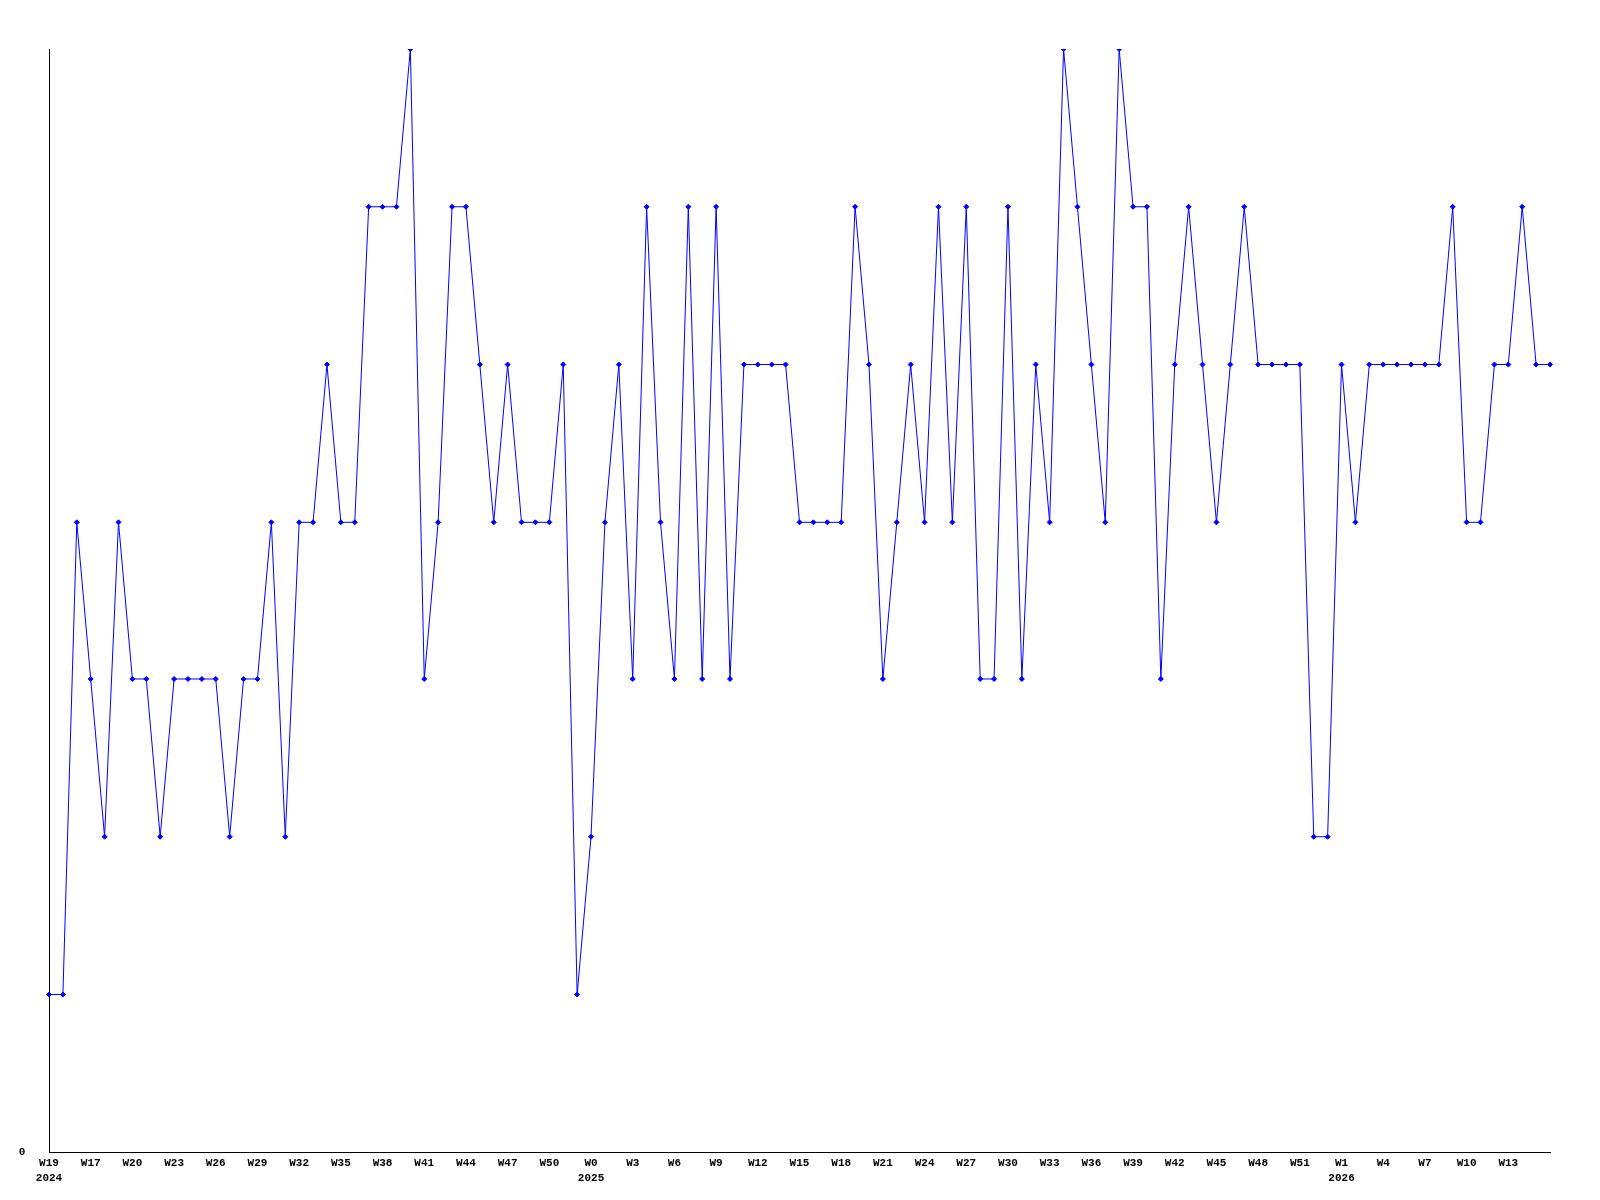 The width and height of the screenshot is (1600, 1200). I want to click on x-tick-label: W33, so click(1049, 1163).